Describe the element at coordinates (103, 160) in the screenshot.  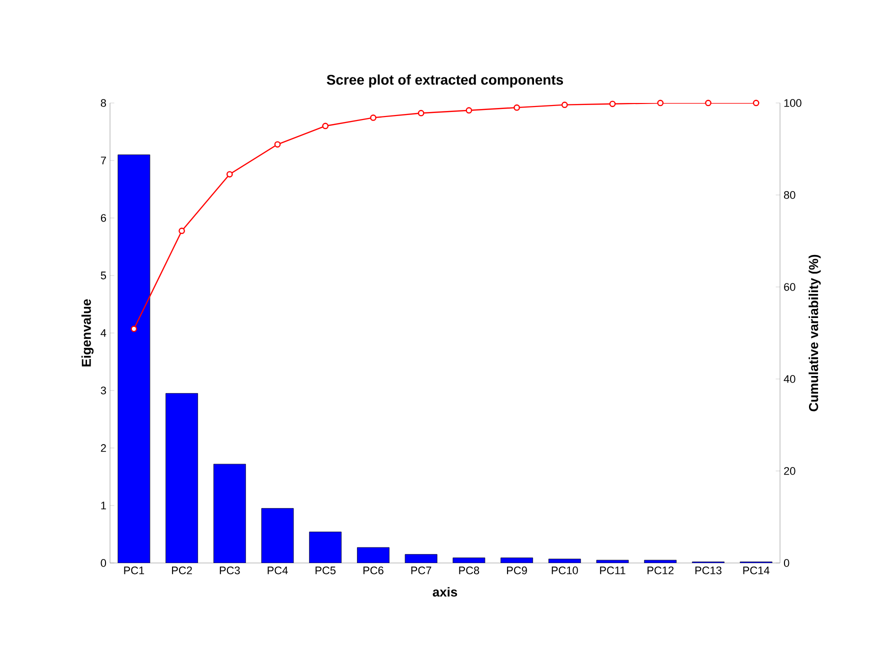
I see `y-tick-label: 7` at that location.